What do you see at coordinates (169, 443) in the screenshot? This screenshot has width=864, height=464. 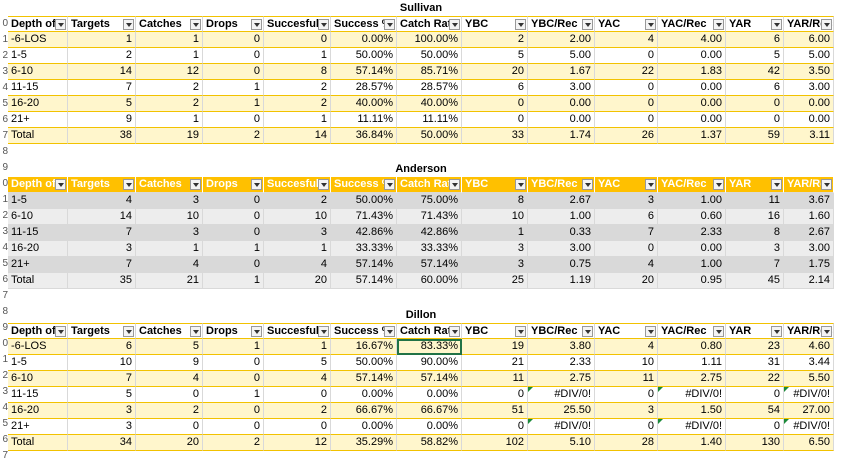 I see `table-cell: 20` at bounding box center [169, 443].